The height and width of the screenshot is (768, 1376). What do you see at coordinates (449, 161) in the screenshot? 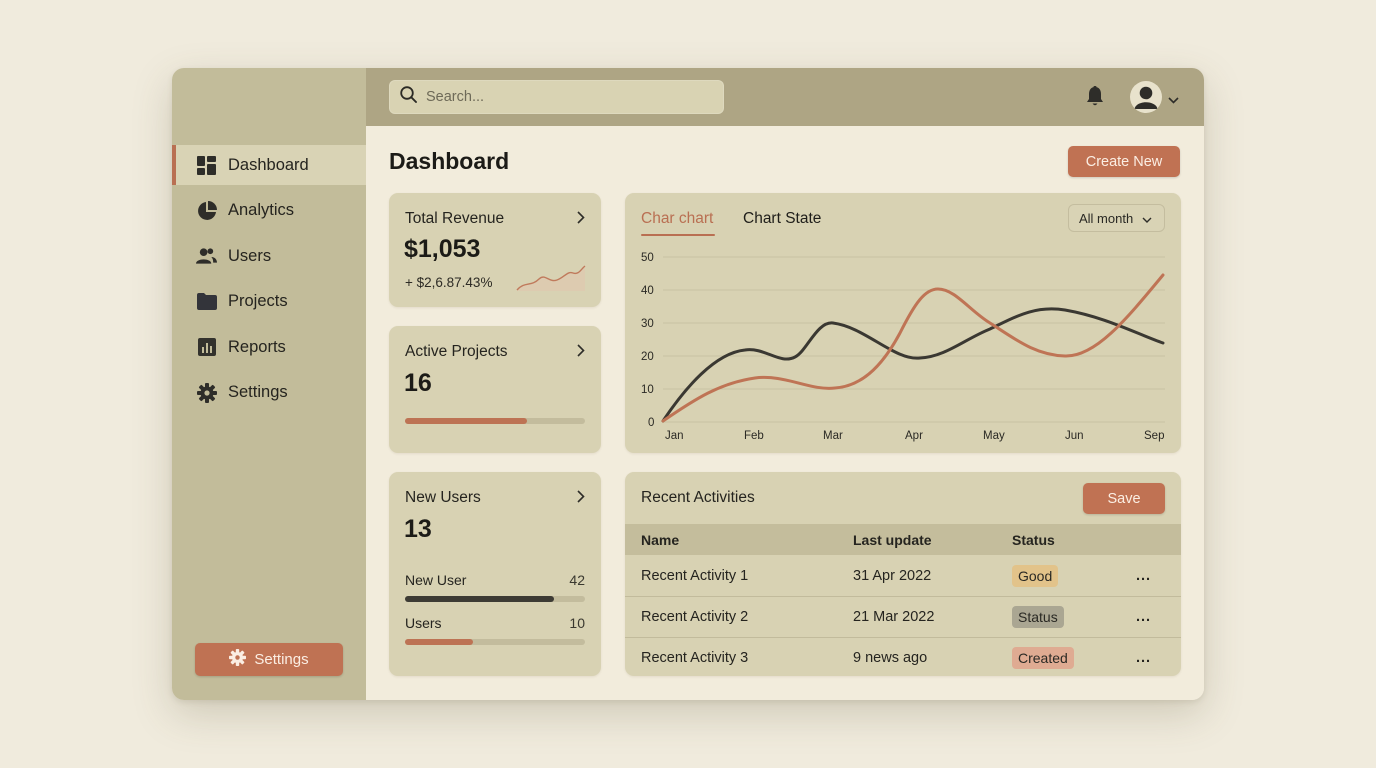
I see `page-title: Dashboard` at bounding box center [449, 161].